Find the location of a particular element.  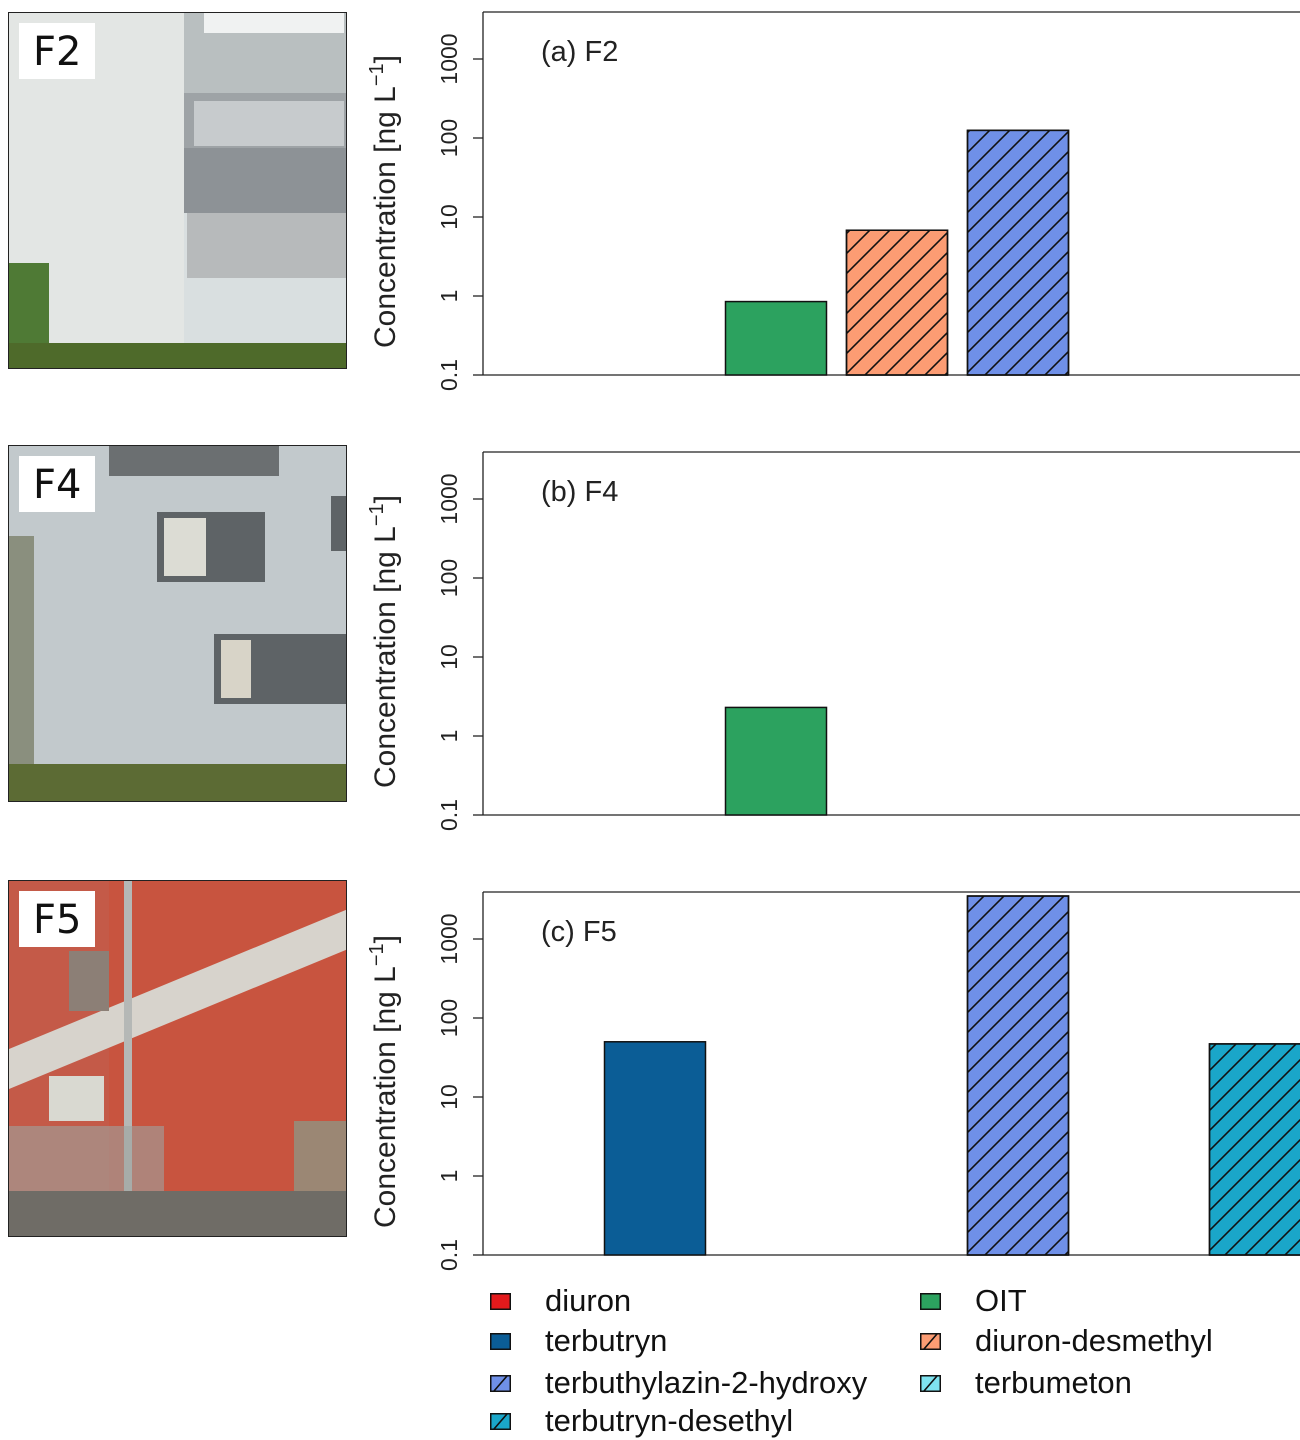

photo-label: F4 is located at coordinates (57, 484).